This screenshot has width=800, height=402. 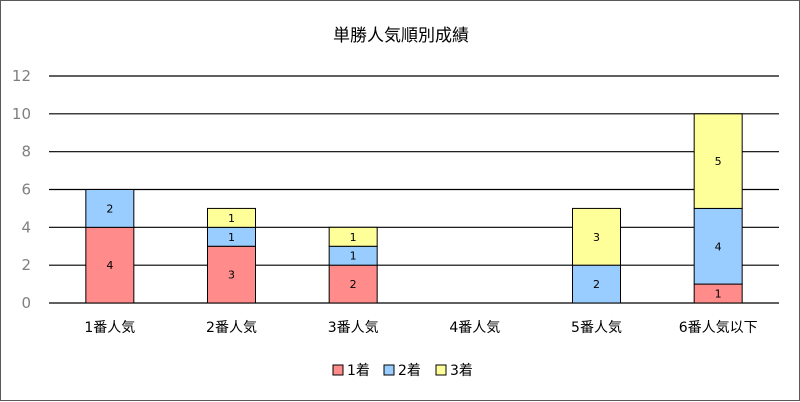 I want to click on x-tick-label: 3番人気, so click(x=353, y=328).